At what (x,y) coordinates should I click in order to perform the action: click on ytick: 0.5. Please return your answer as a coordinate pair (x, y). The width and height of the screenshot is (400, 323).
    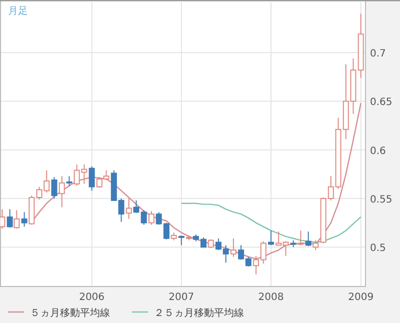
    Looking at the image, I should click on (378, 248).